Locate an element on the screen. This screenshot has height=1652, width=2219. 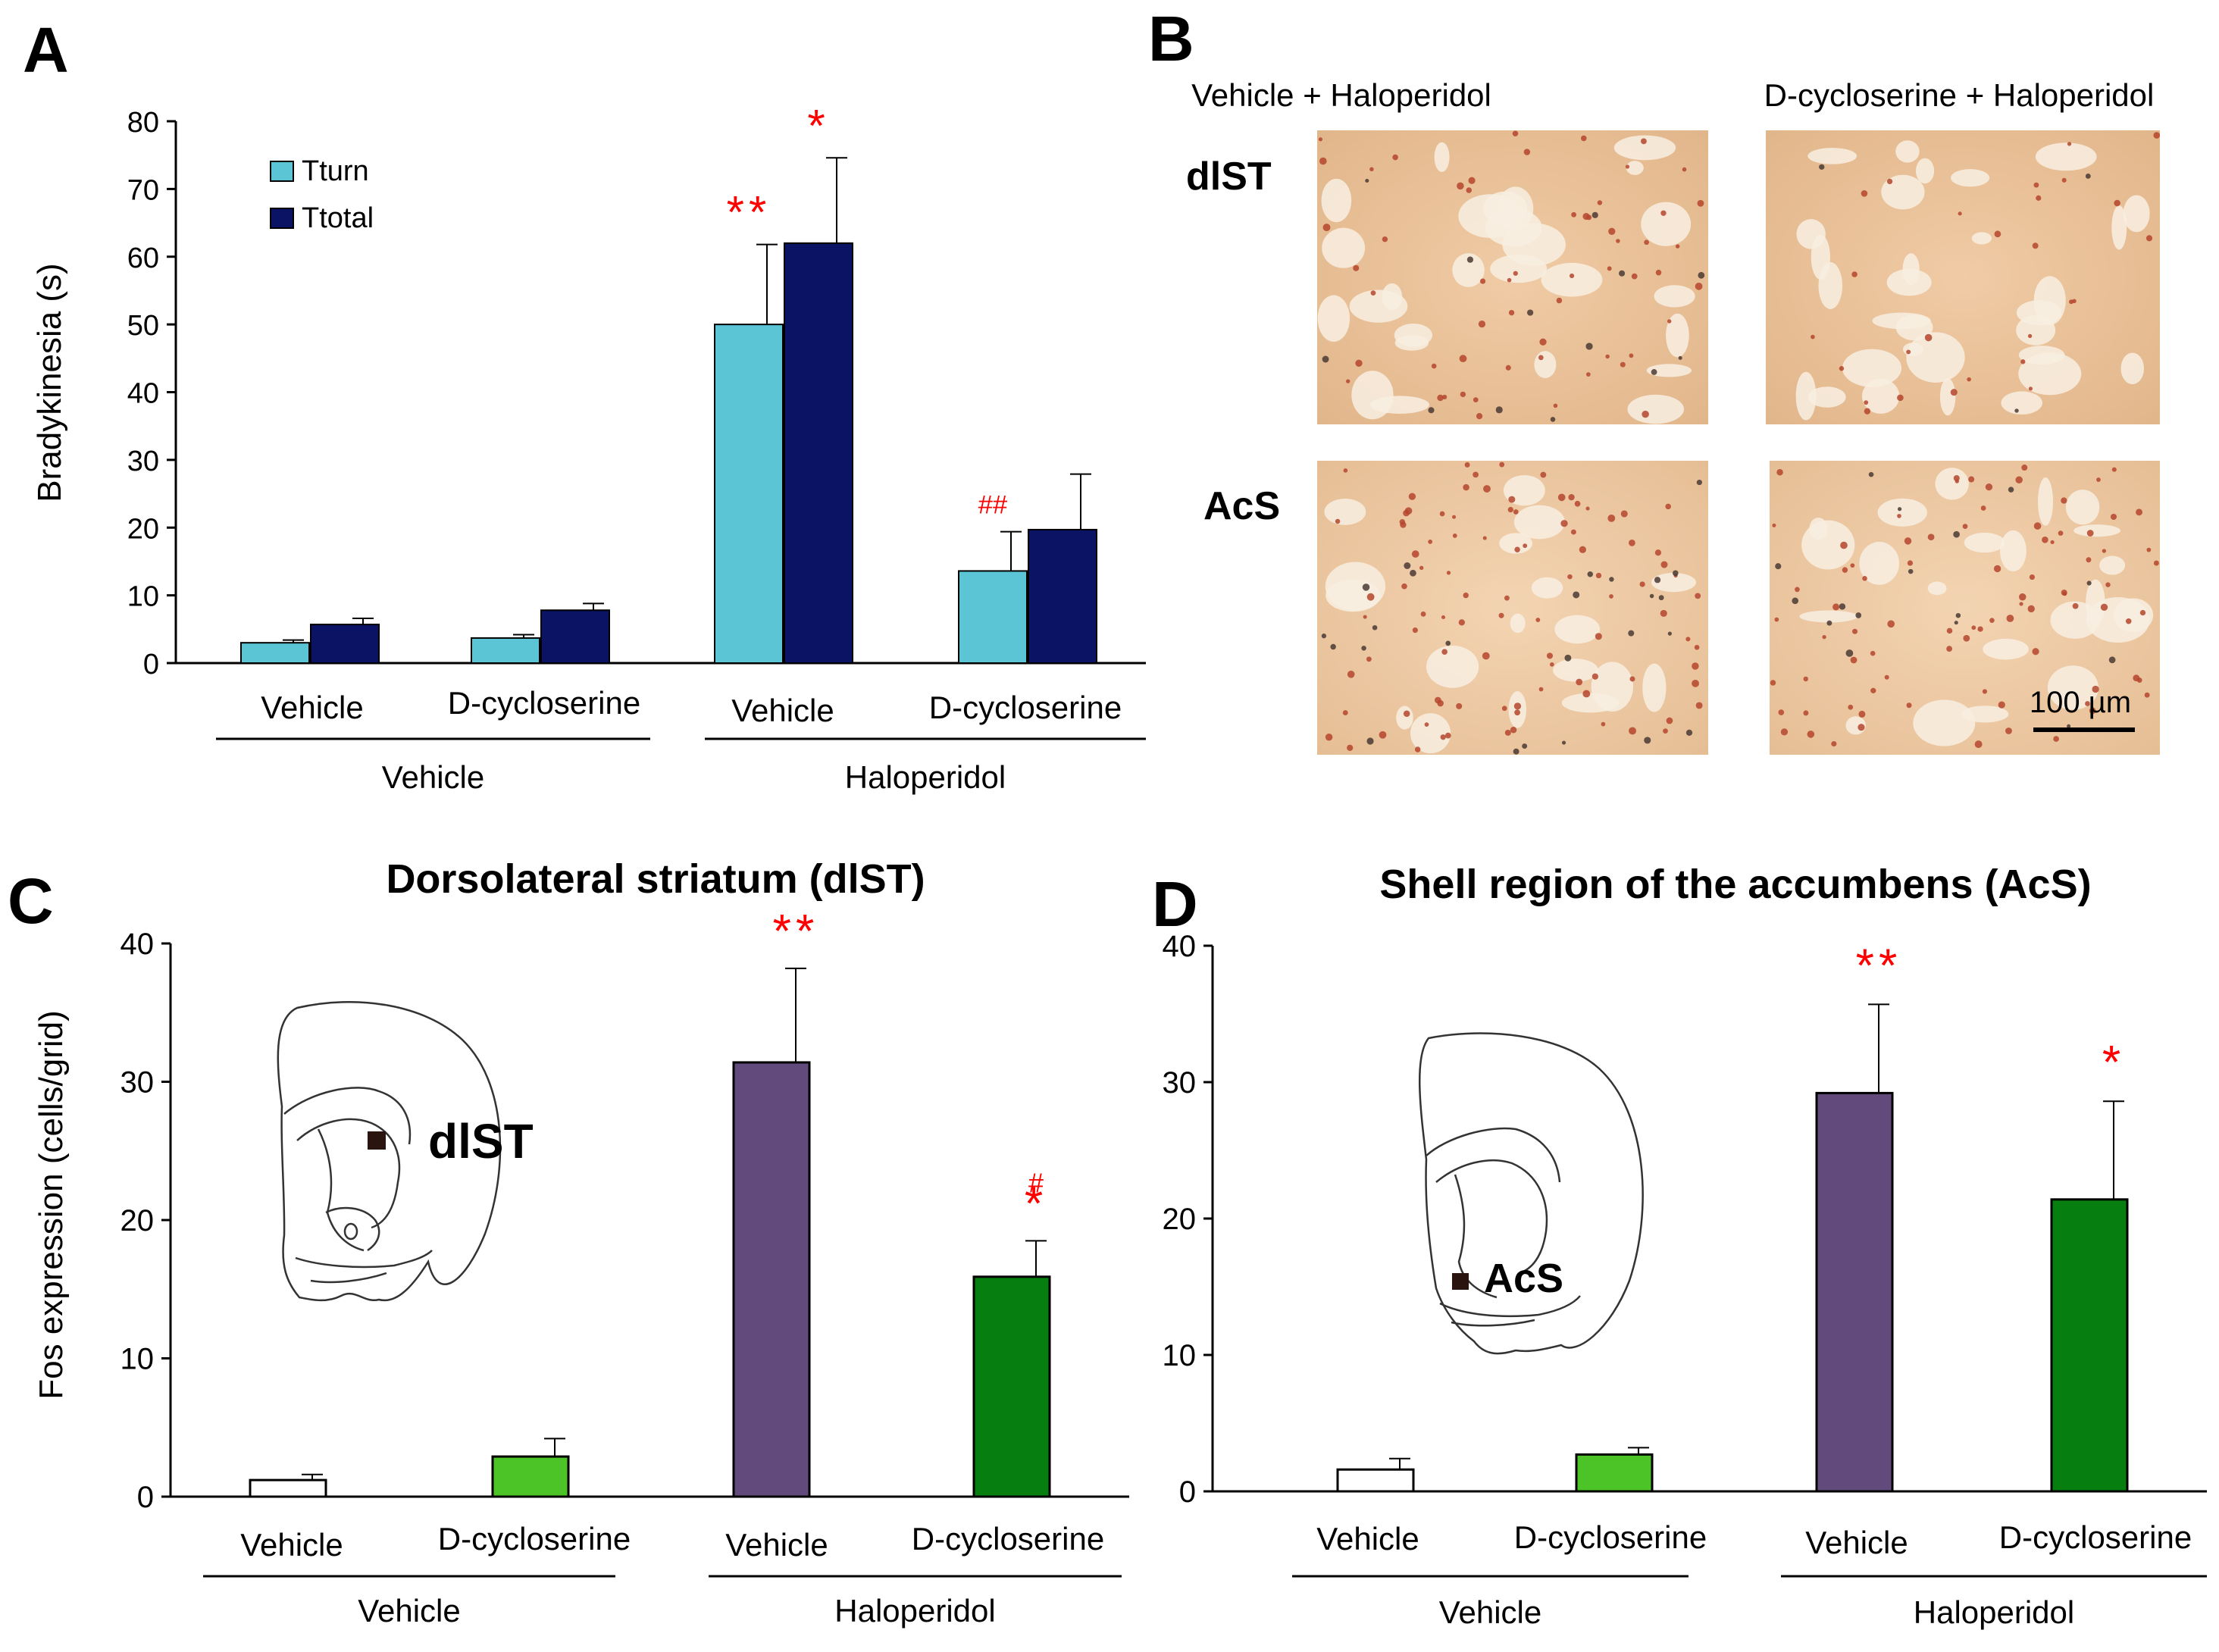
dlst-region-marker is located at coordinates (377, 1140).